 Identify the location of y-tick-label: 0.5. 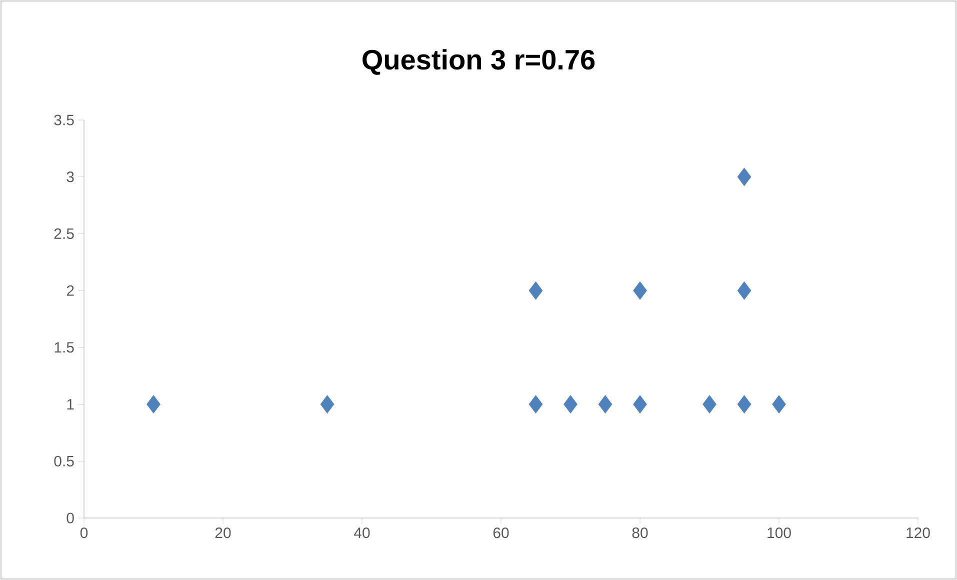
(64, 461).